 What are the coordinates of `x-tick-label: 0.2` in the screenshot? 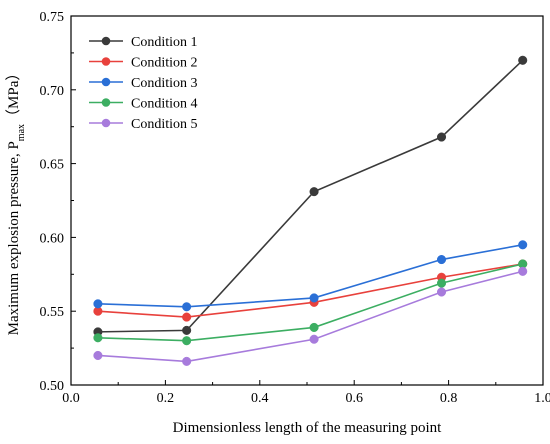 It's located at (166, 398).